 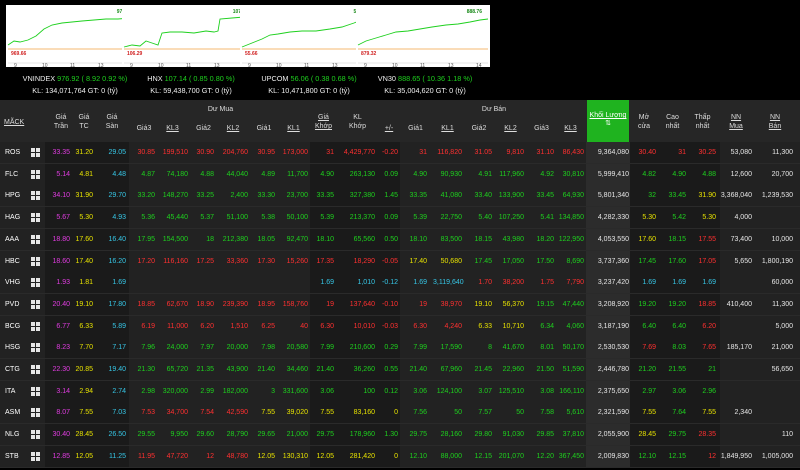 I want to click on col-buy-kl2: KL2, so click(x=233, y=128).